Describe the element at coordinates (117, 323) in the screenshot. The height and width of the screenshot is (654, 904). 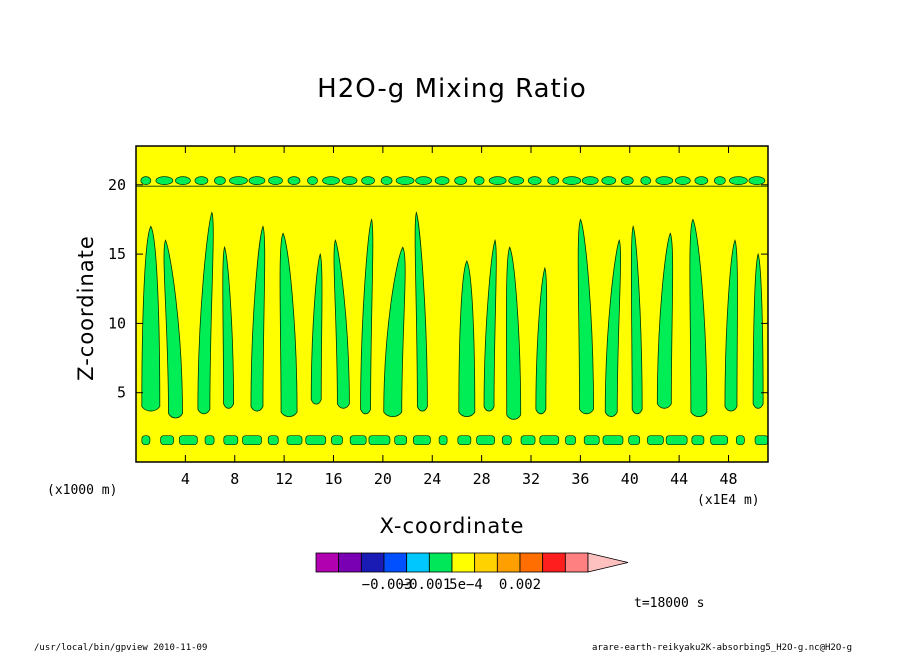
I see `y-tick-label: 10` at that location.